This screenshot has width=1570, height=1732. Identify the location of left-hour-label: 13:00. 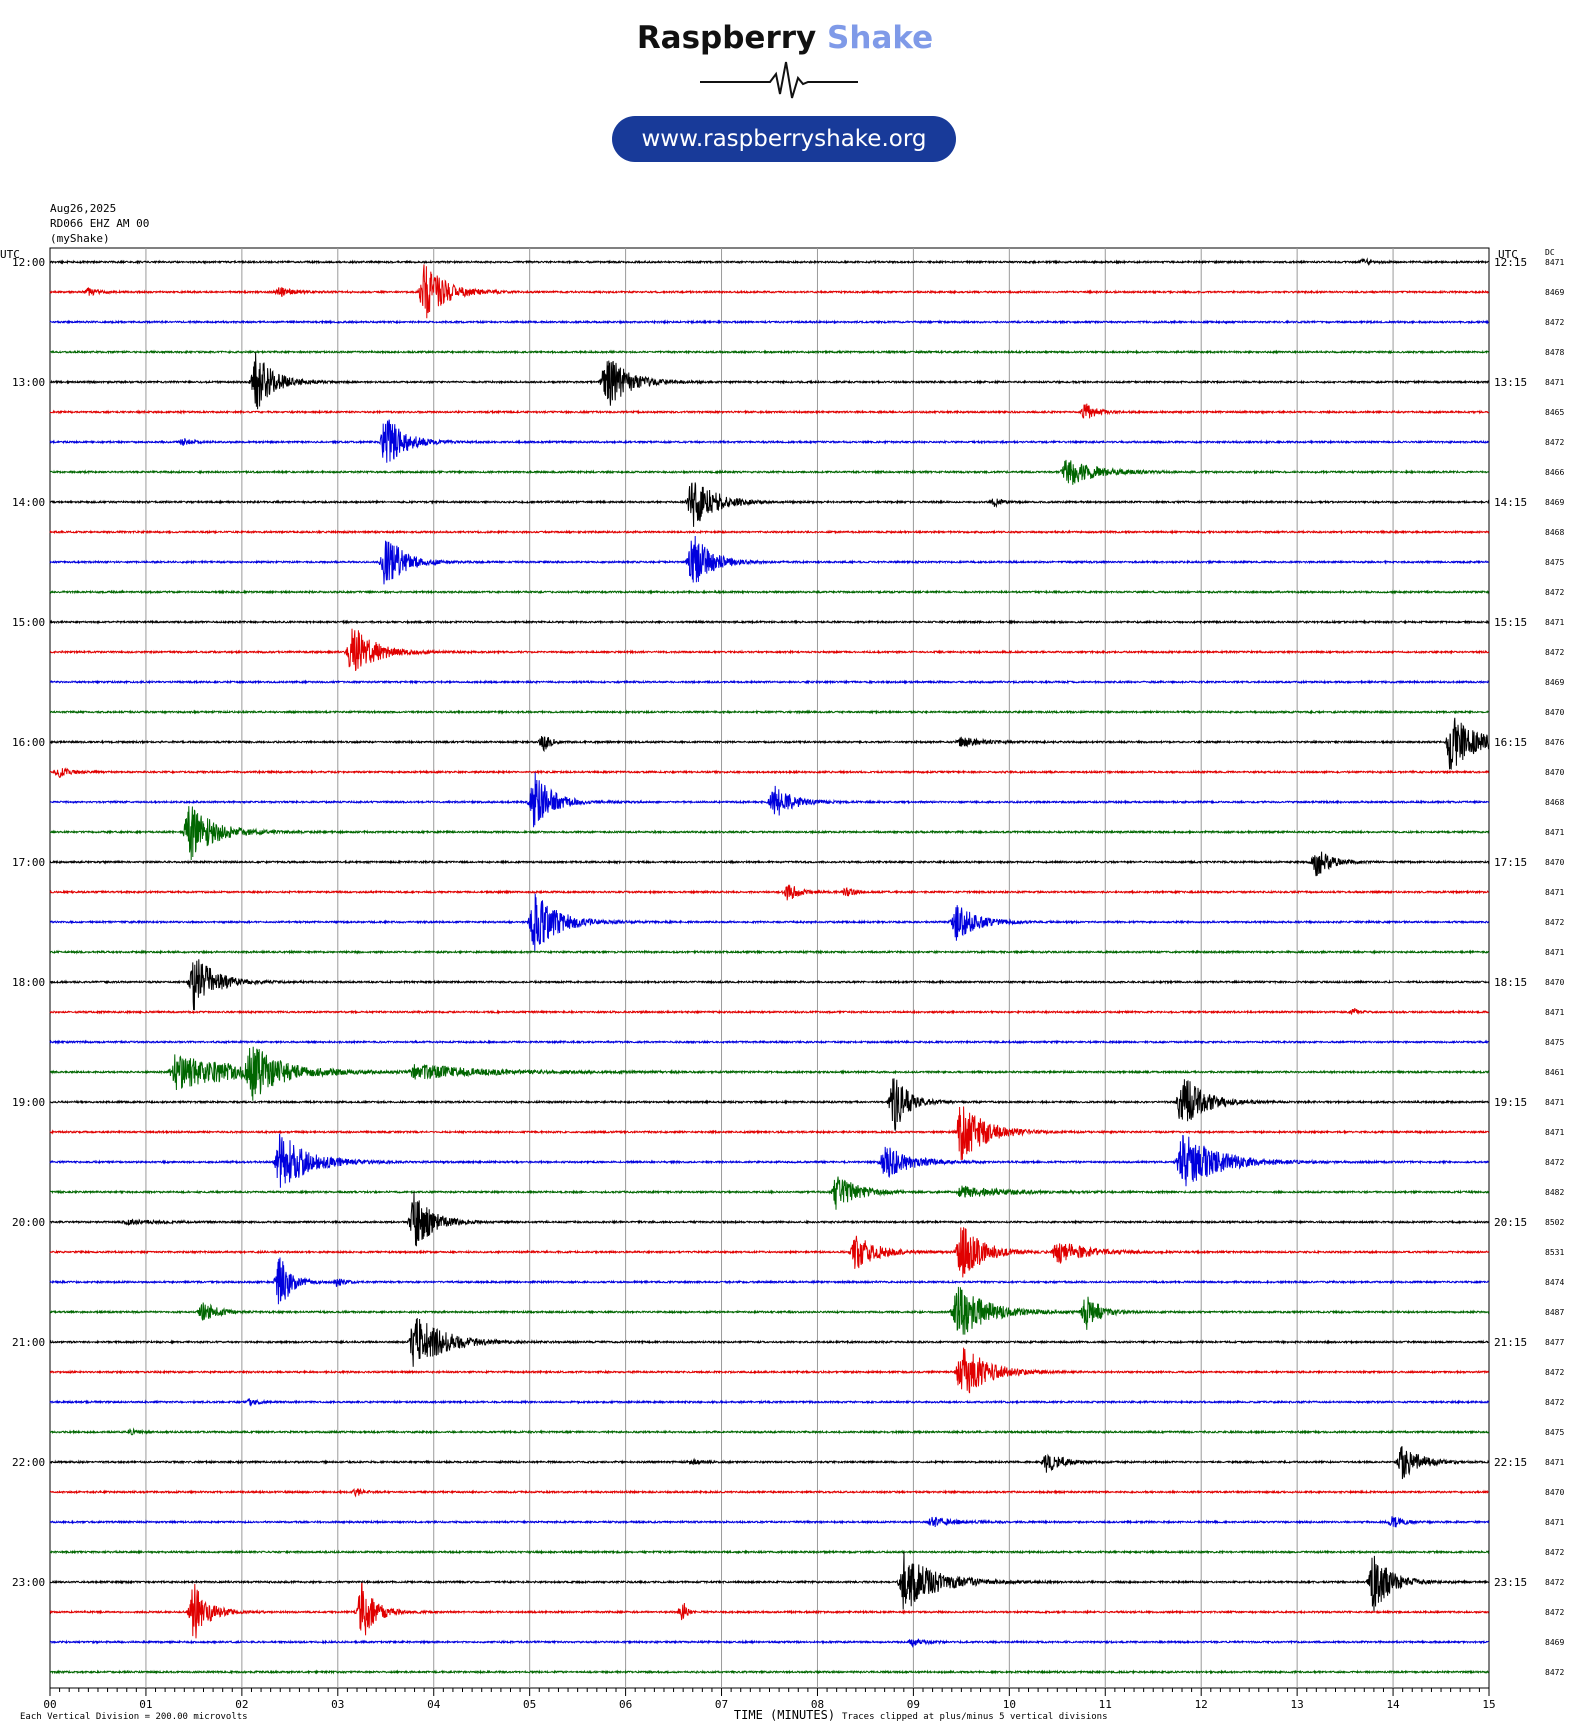
(28, 382).